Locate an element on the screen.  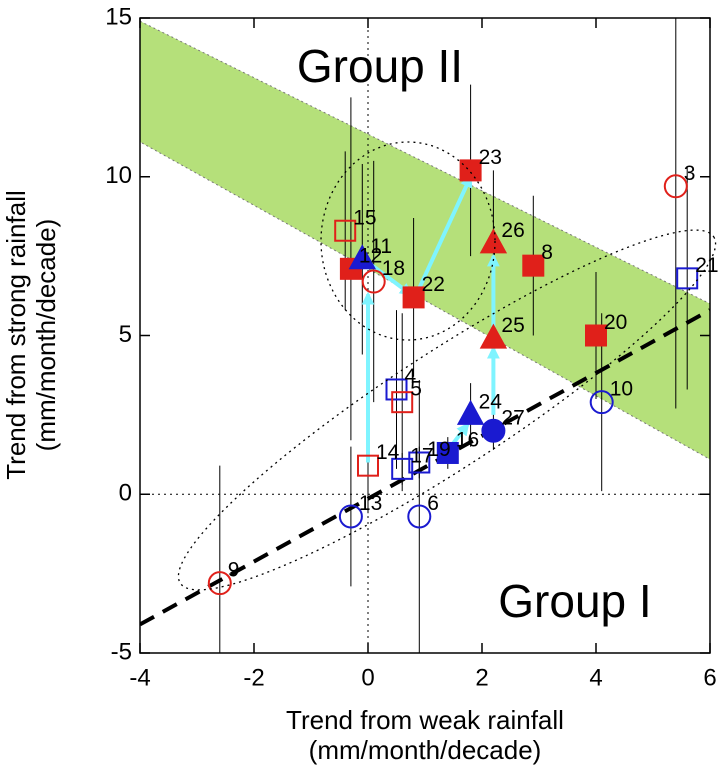
cluster-ellipse is located at coordinates (408, 241).